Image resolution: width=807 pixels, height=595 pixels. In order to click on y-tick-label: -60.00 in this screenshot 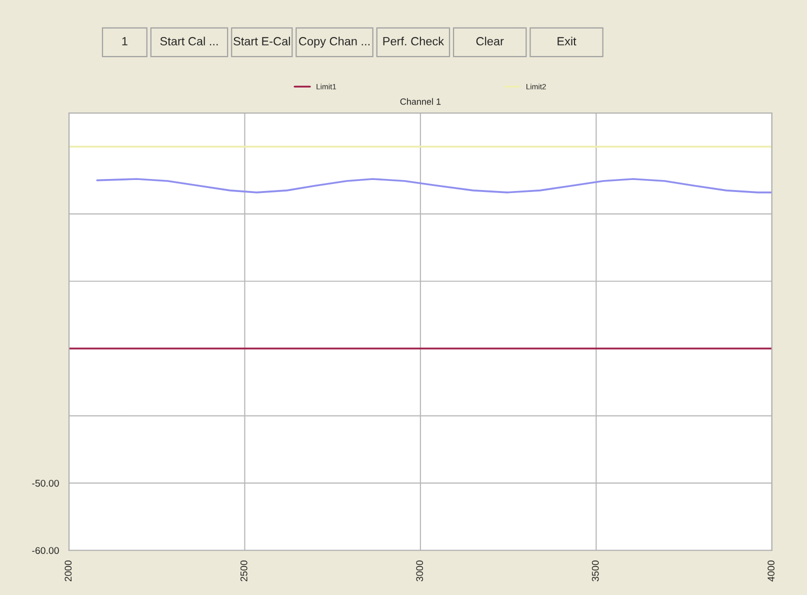, I will do `click(45, 550)`.